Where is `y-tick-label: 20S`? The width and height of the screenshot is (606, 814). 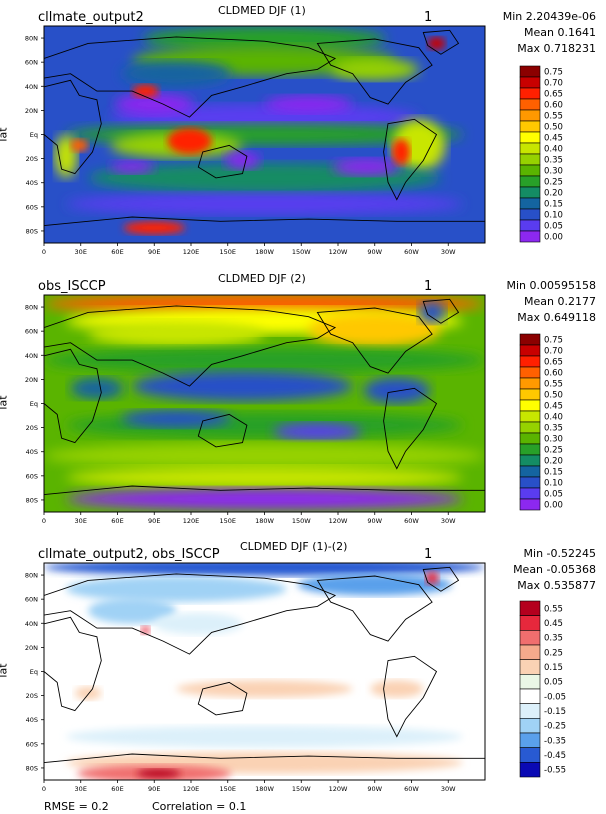 y-tick-label: 20S is located at coordinates (32, 159).